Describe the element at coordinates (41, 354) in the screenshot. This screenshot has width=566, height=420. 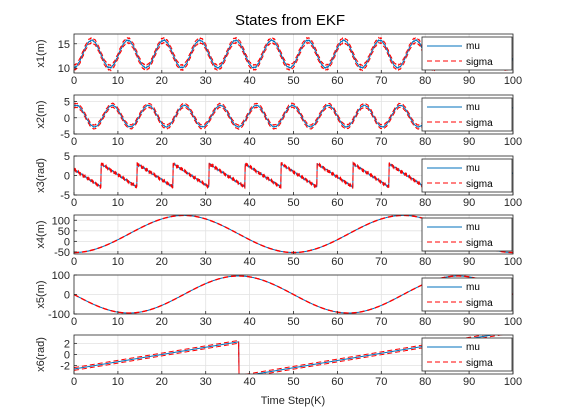
I see `y-axis-label: x6(rad)` at that location.